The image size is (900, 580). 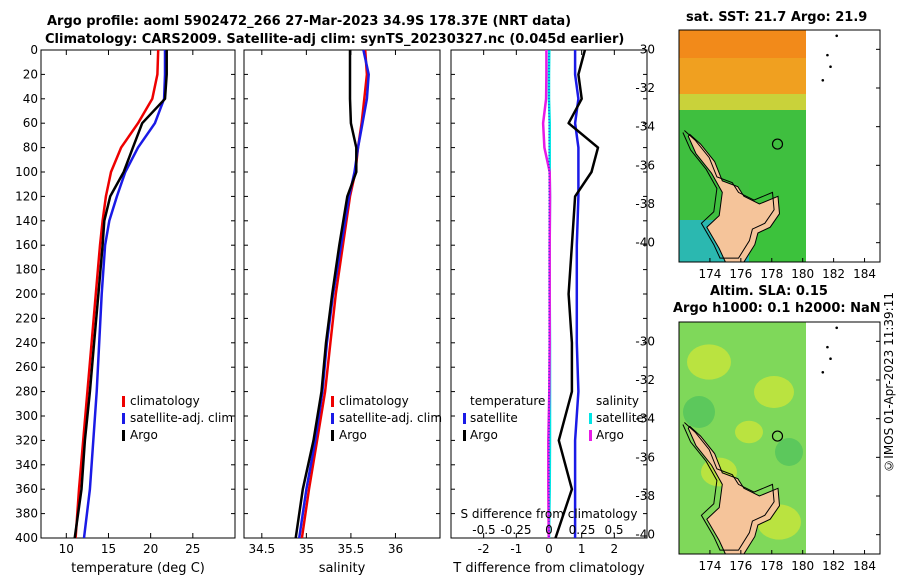 I want to click on sla_map-frame, so click(x=779, y=438).